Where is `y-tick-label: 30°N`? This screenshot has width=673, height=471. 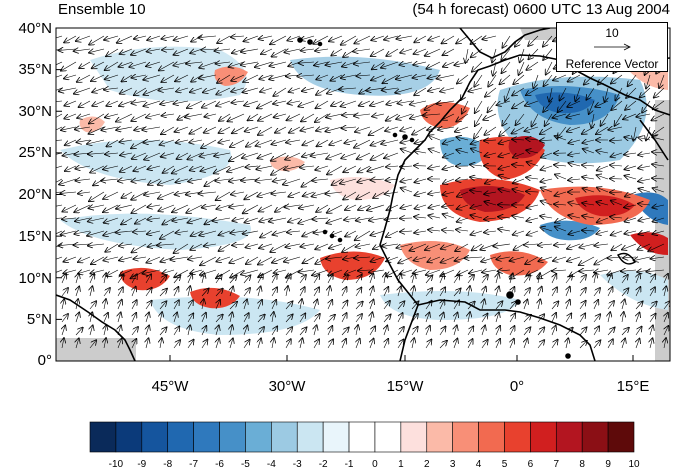 y-tick-label: 30°N is located at coordinates (35, 111).